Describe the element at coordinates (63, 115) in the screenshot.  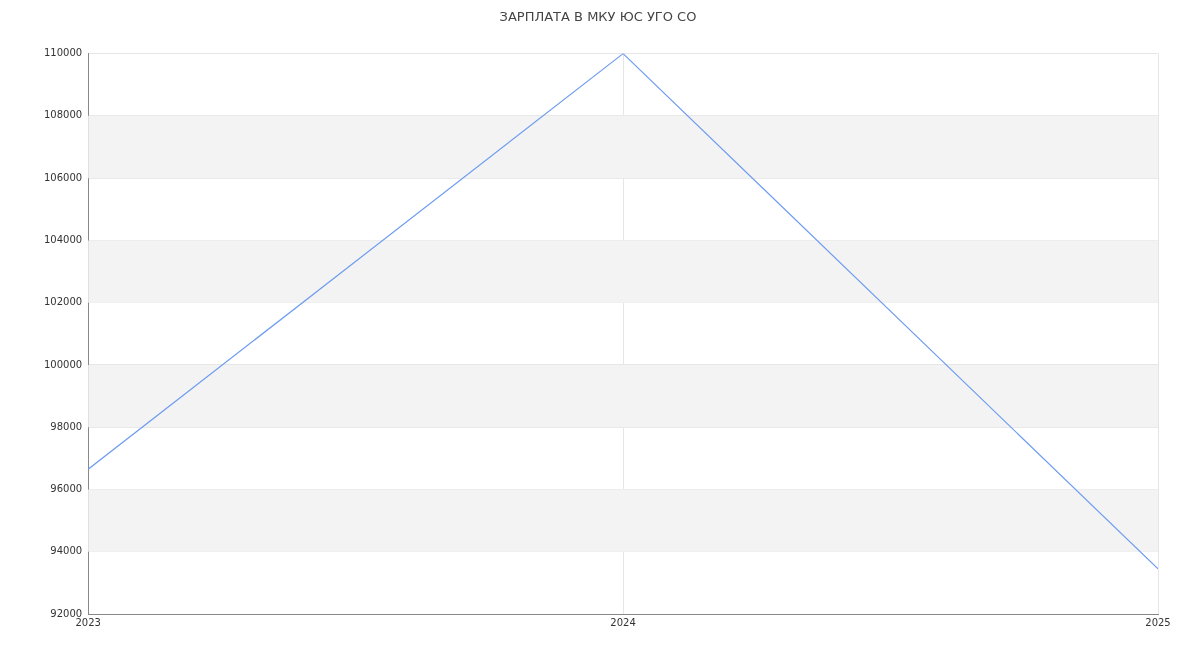
I see `y-tick-label: 108000` at that location.